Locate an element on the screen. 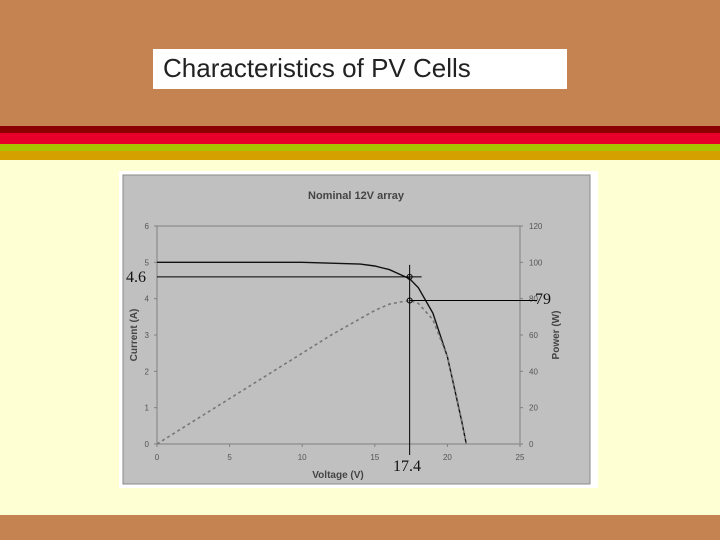 This screenshot has width=720, height=540. voltage-annotation: 17.4 is located at coordinates (407, 466).